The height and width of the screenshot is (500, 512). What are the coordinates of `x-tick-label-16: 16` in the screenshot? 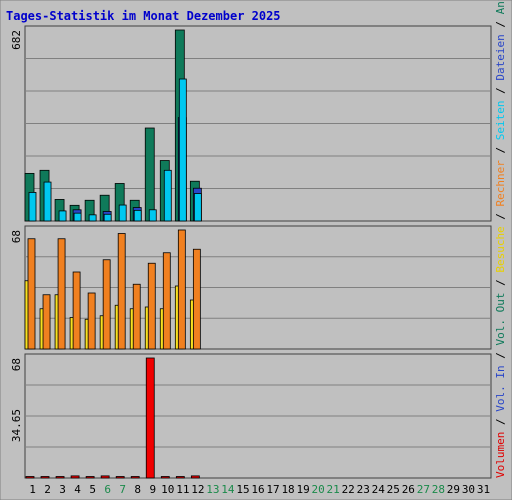 It's located at (257, 489).